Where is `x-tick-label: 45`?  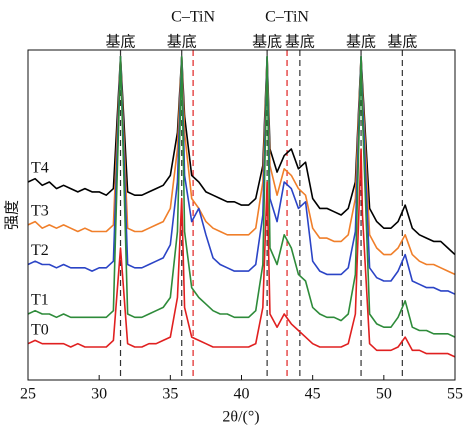 x-tick-label: 45 is located at coordinates (313, 394).